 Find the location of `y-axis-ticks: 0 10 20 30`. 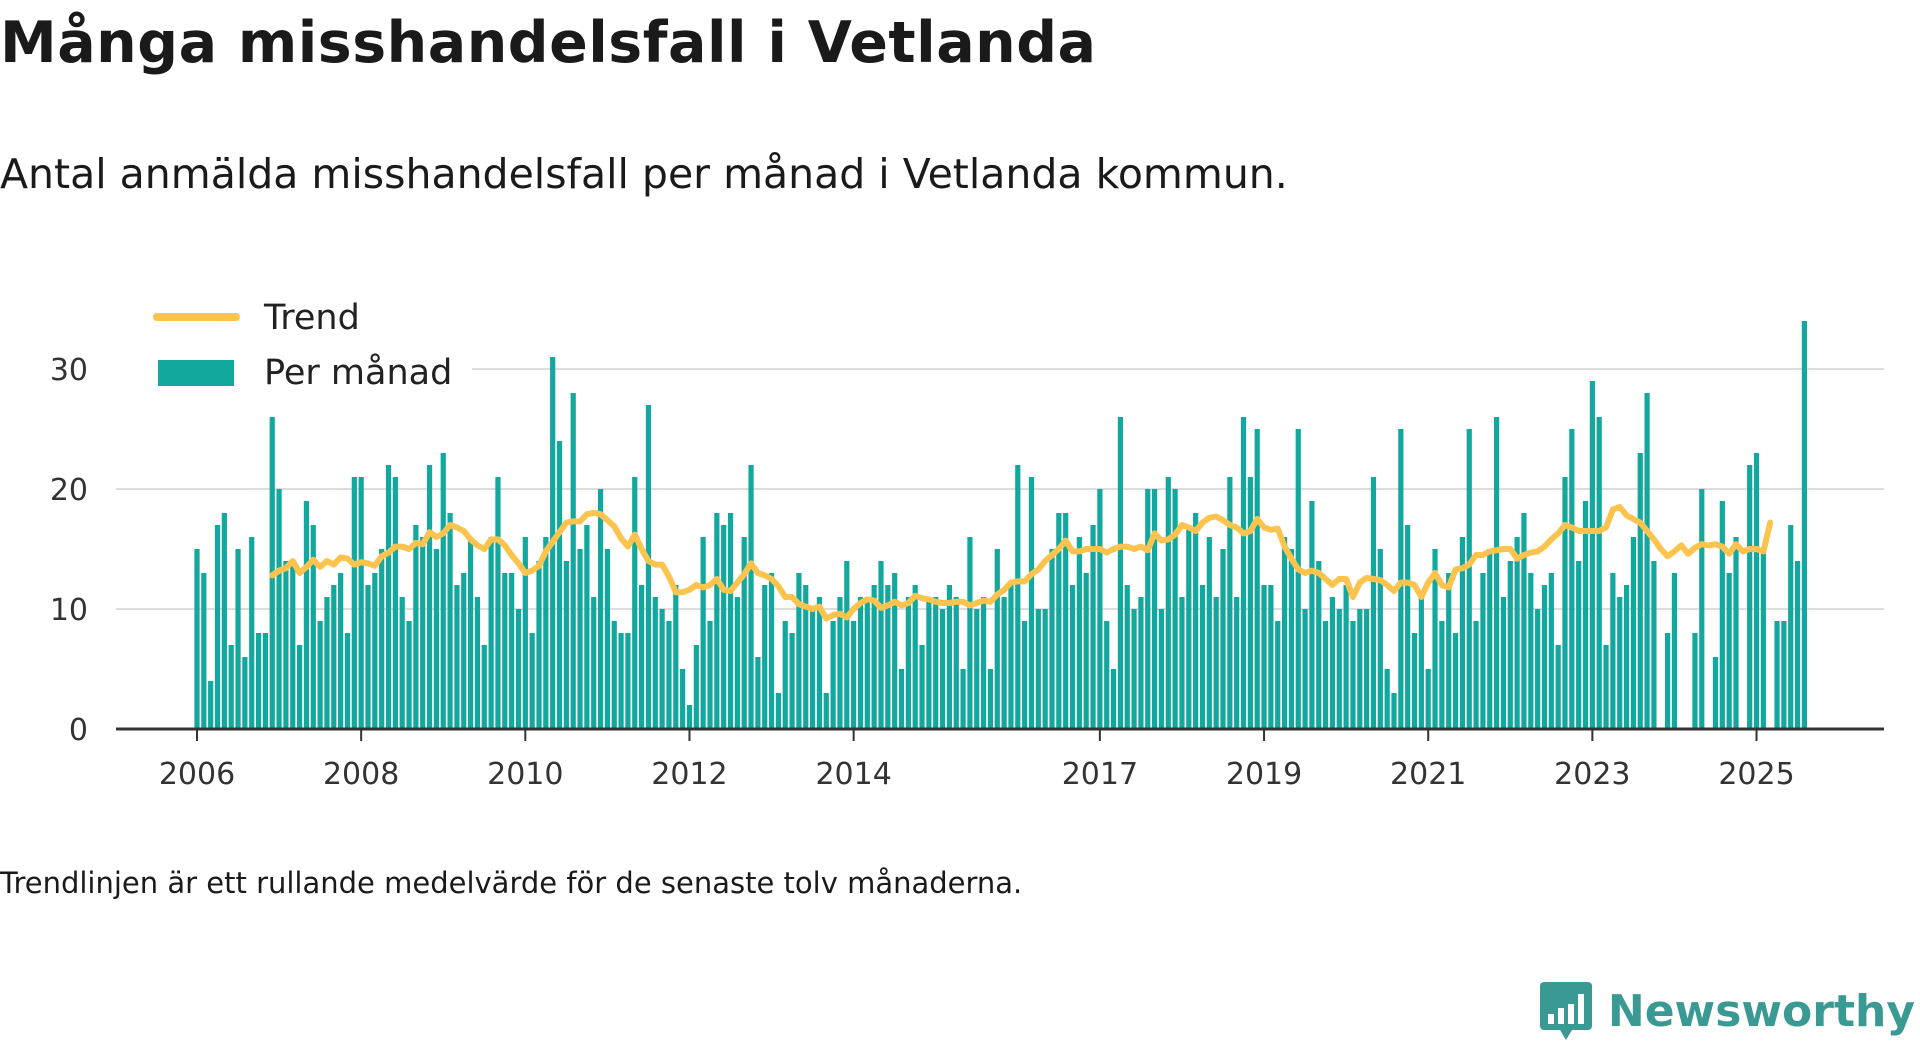

y-axis-ticks: 0 10 20 30 is located at coordinates (69, 550).